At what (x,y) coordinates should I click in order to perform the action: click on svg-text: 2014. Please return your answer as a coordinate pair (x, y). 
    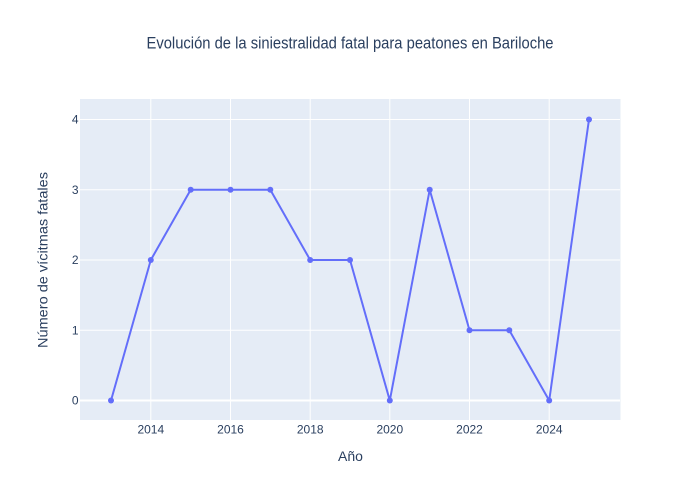
    Looking at the image, I should click on (150, 430).